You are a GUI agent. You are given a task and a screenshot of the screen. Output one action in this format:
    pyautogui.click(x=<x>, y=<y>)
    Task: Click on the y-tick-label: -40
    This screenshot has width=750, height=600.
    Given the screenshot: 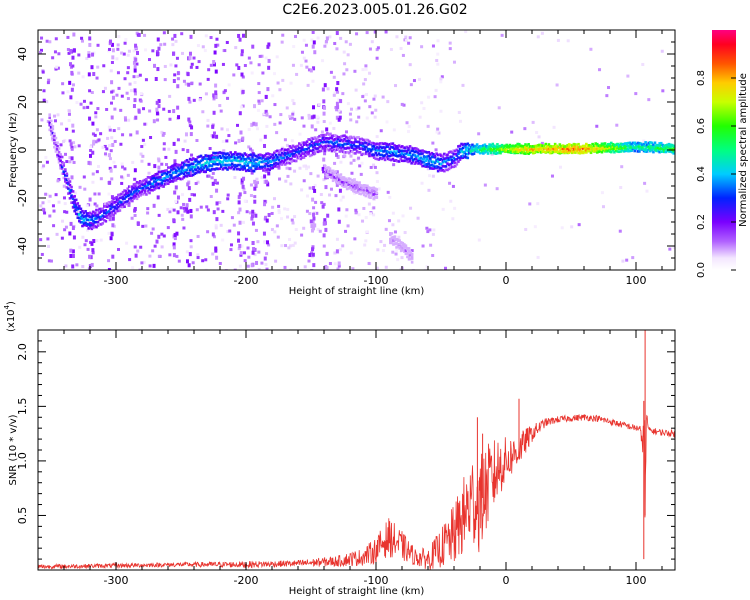 What is the action you would take?
    pyautogui.click(x=22, y=246)
    